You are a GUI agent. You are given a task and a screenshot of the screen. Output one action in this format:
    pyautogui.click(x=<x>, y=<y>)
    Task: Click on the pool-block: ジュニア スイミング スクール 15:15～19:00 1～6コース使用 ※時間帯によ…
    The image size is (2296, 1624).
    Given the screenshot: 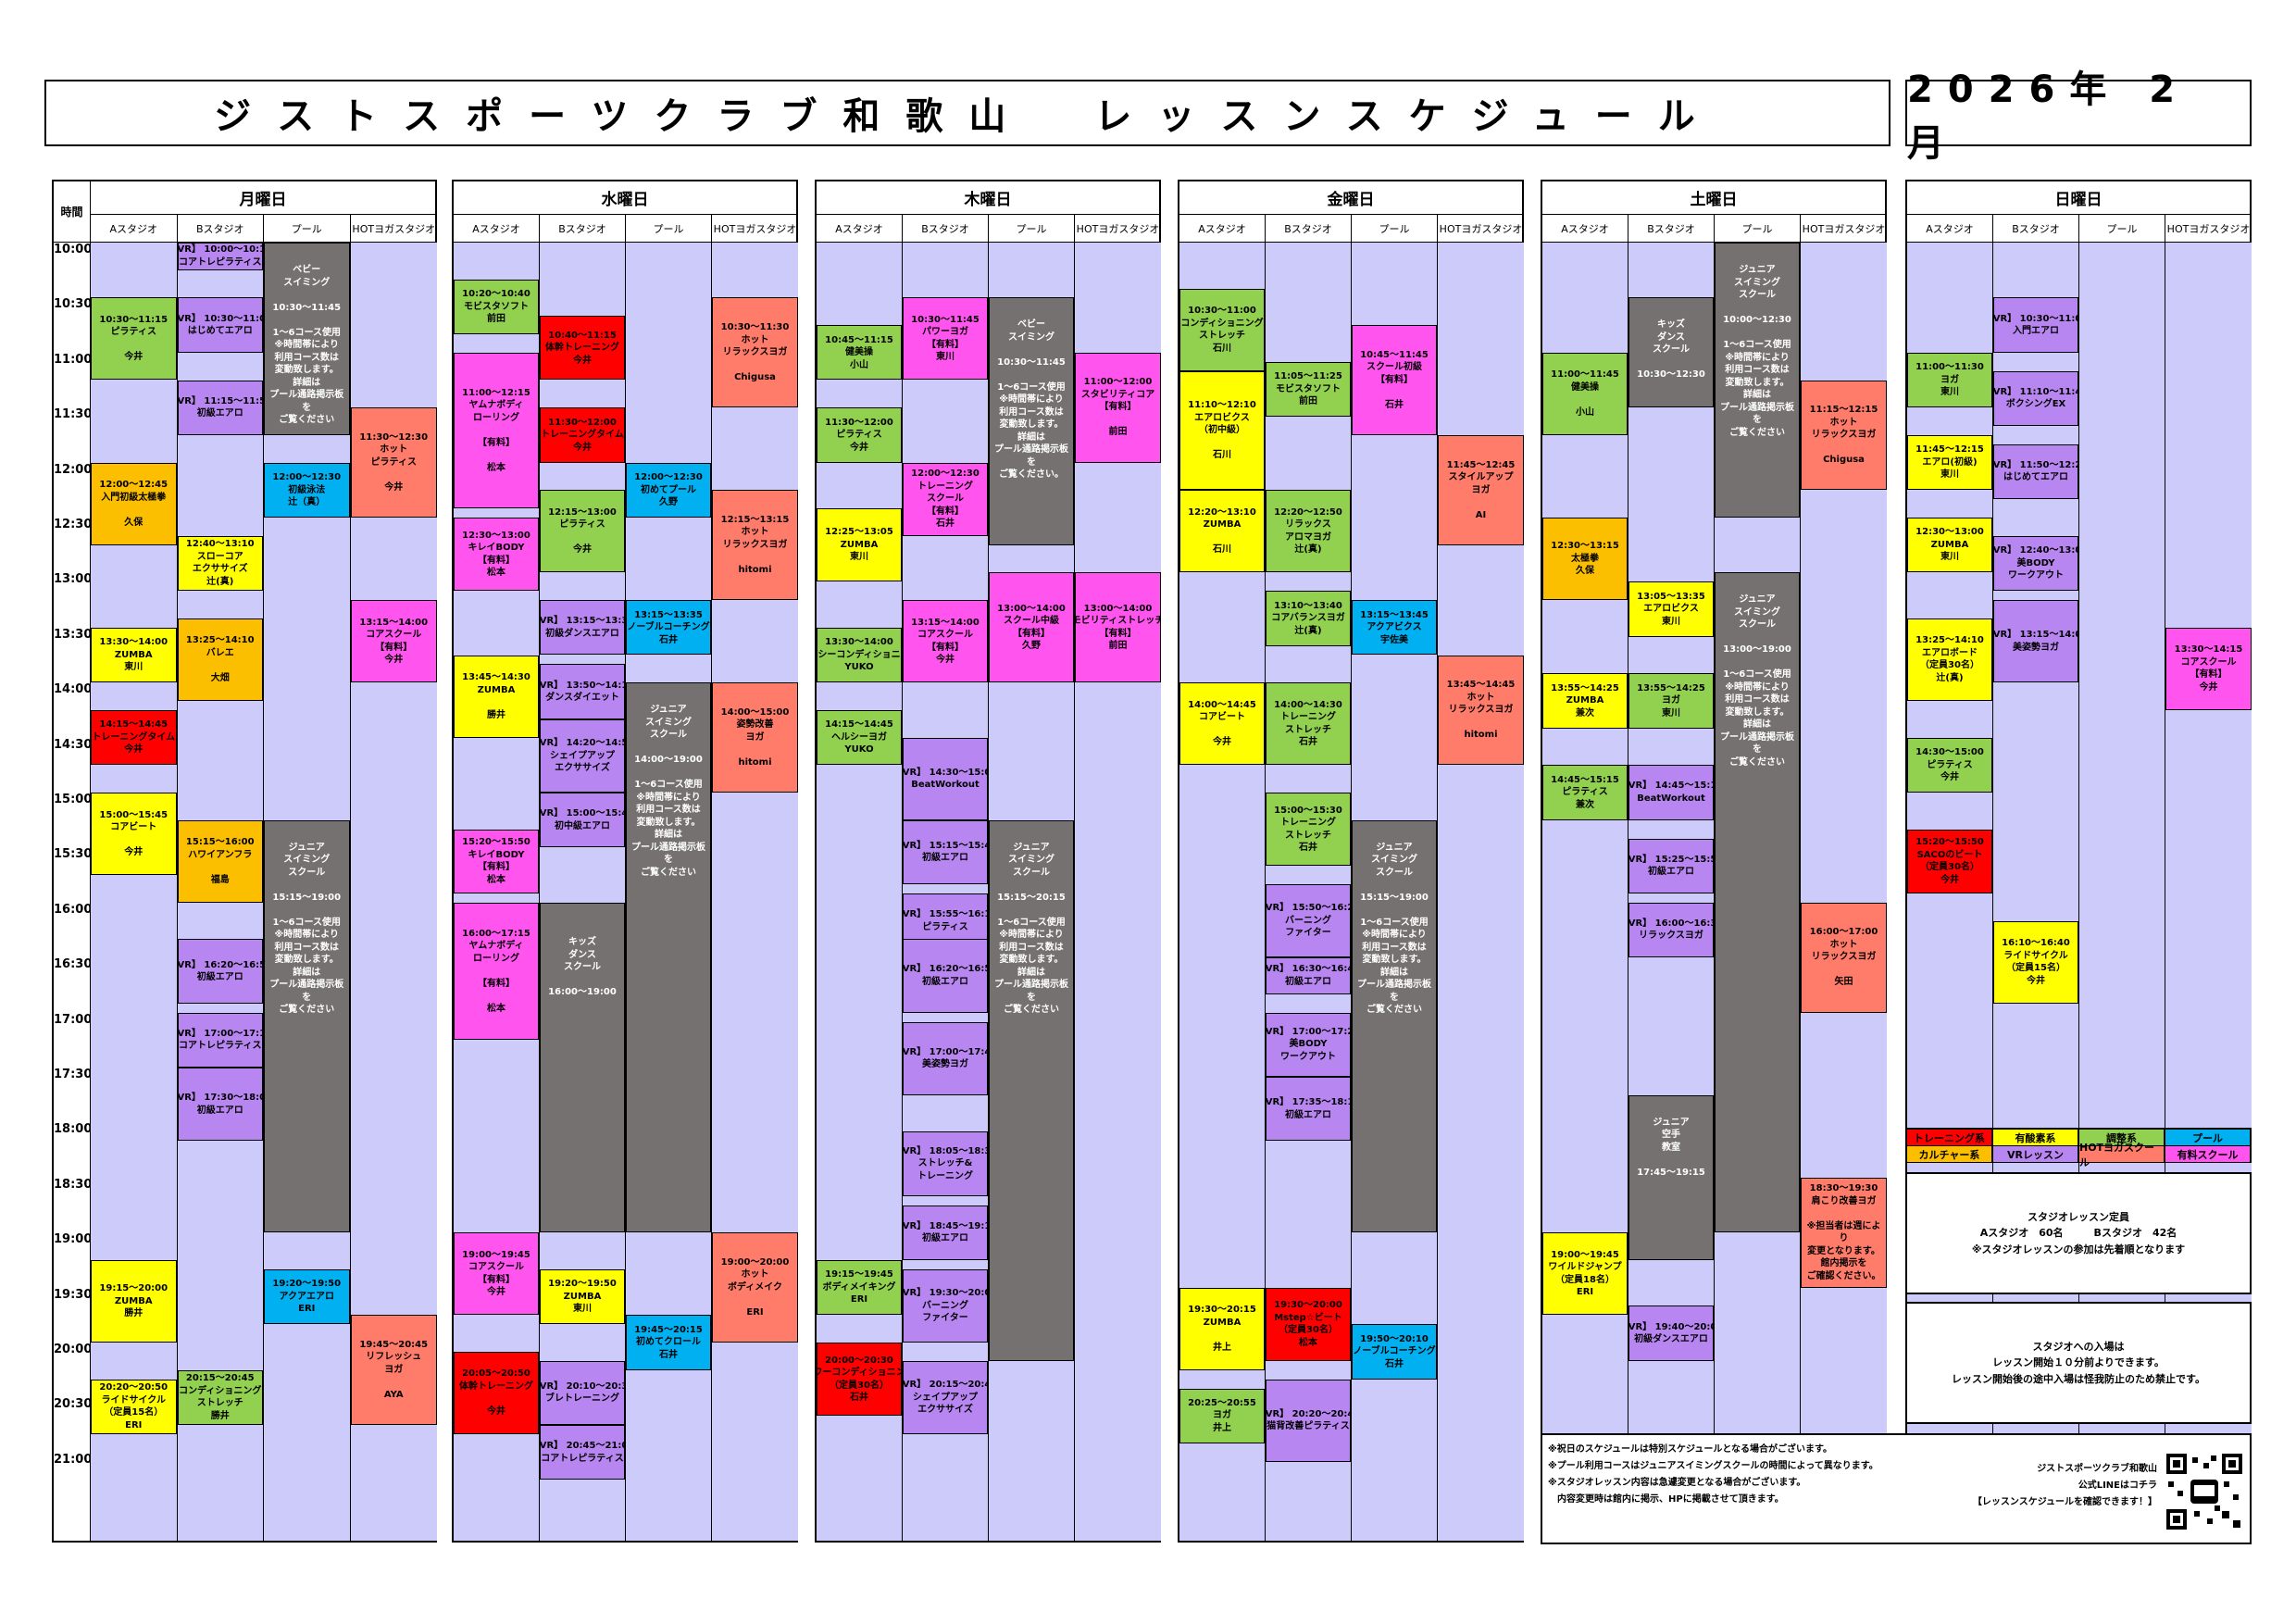 What is the action you would take?
    pyautogui.click(x=1394, y=1026)
    